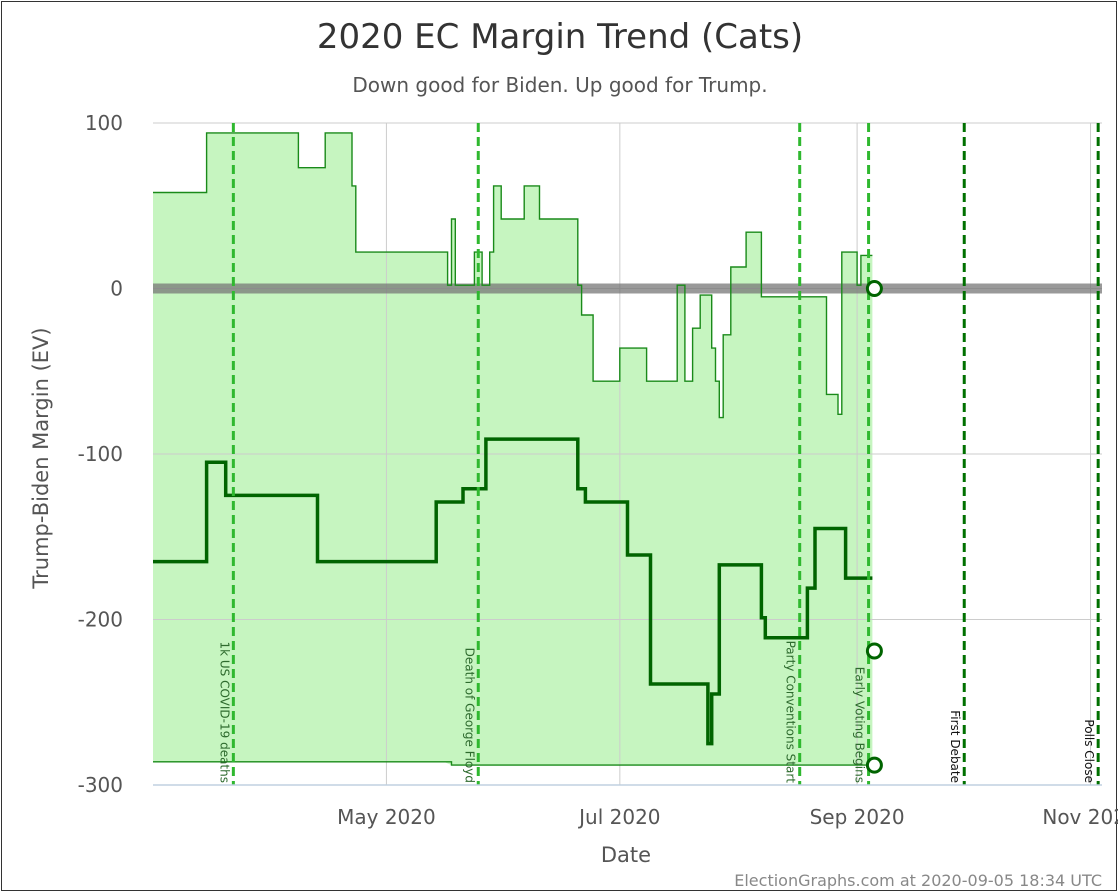 This screenshot has width=1120, height=894. What do you see at coordinates (100, 620) in the screenshot?
I see `y-tick-label: -200` at bounding box center [100, 620].